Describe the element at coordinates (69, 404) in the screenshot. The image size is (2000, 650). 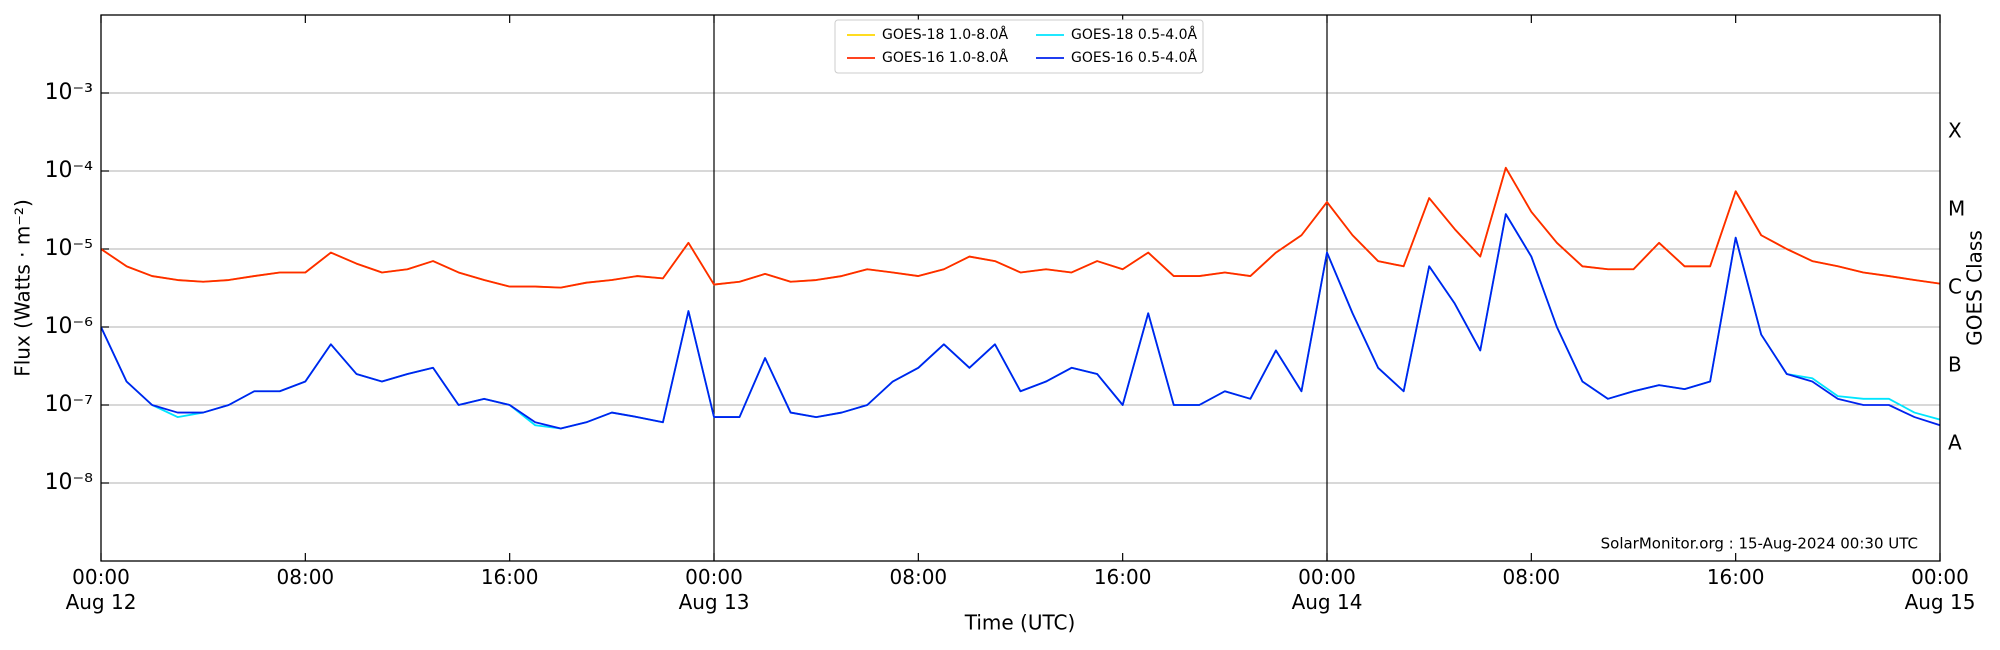
I see `y-tick-label: 10⁻⁷` at that location.